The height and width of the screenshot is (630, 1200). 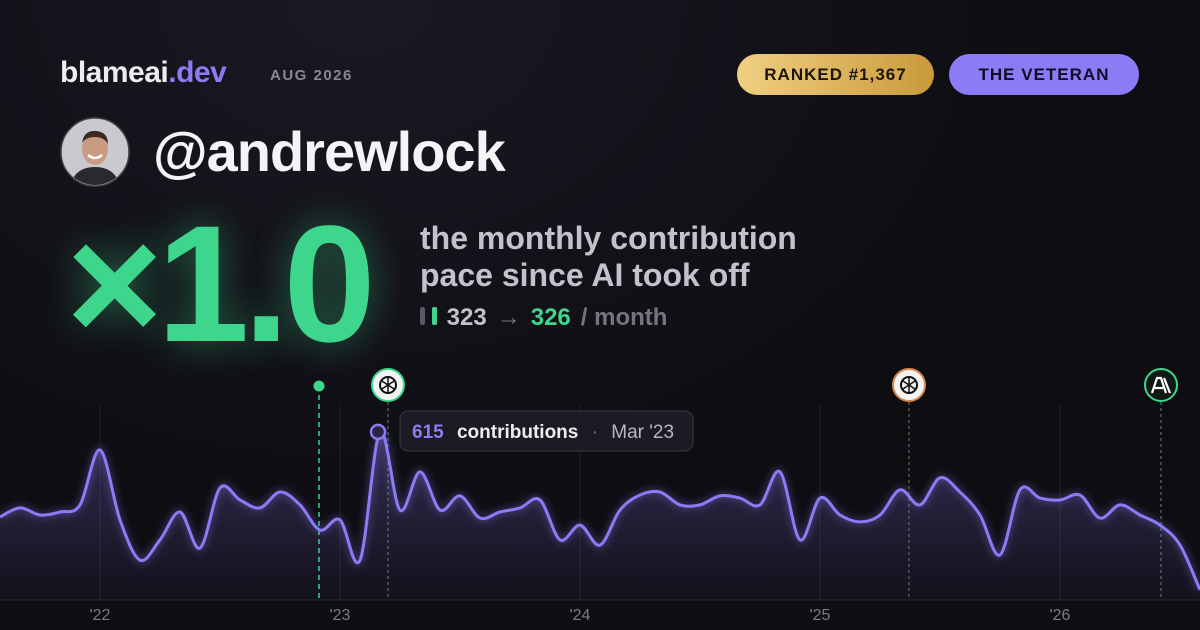 I want to click on brand: blameai.dev, so click(x=143, y=73).